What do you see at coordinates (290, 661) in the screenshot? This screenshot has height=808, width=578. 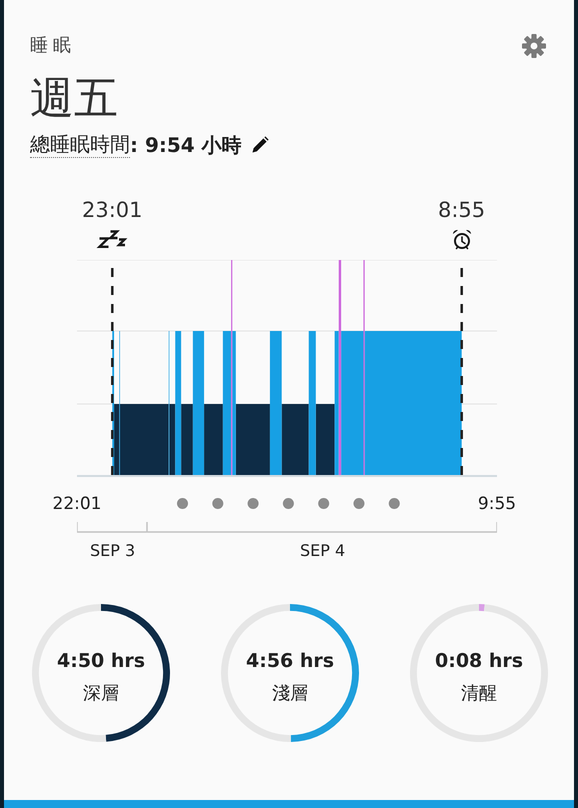 I see `data-label: 4:56 hrs` at bounding box center [290, 661].